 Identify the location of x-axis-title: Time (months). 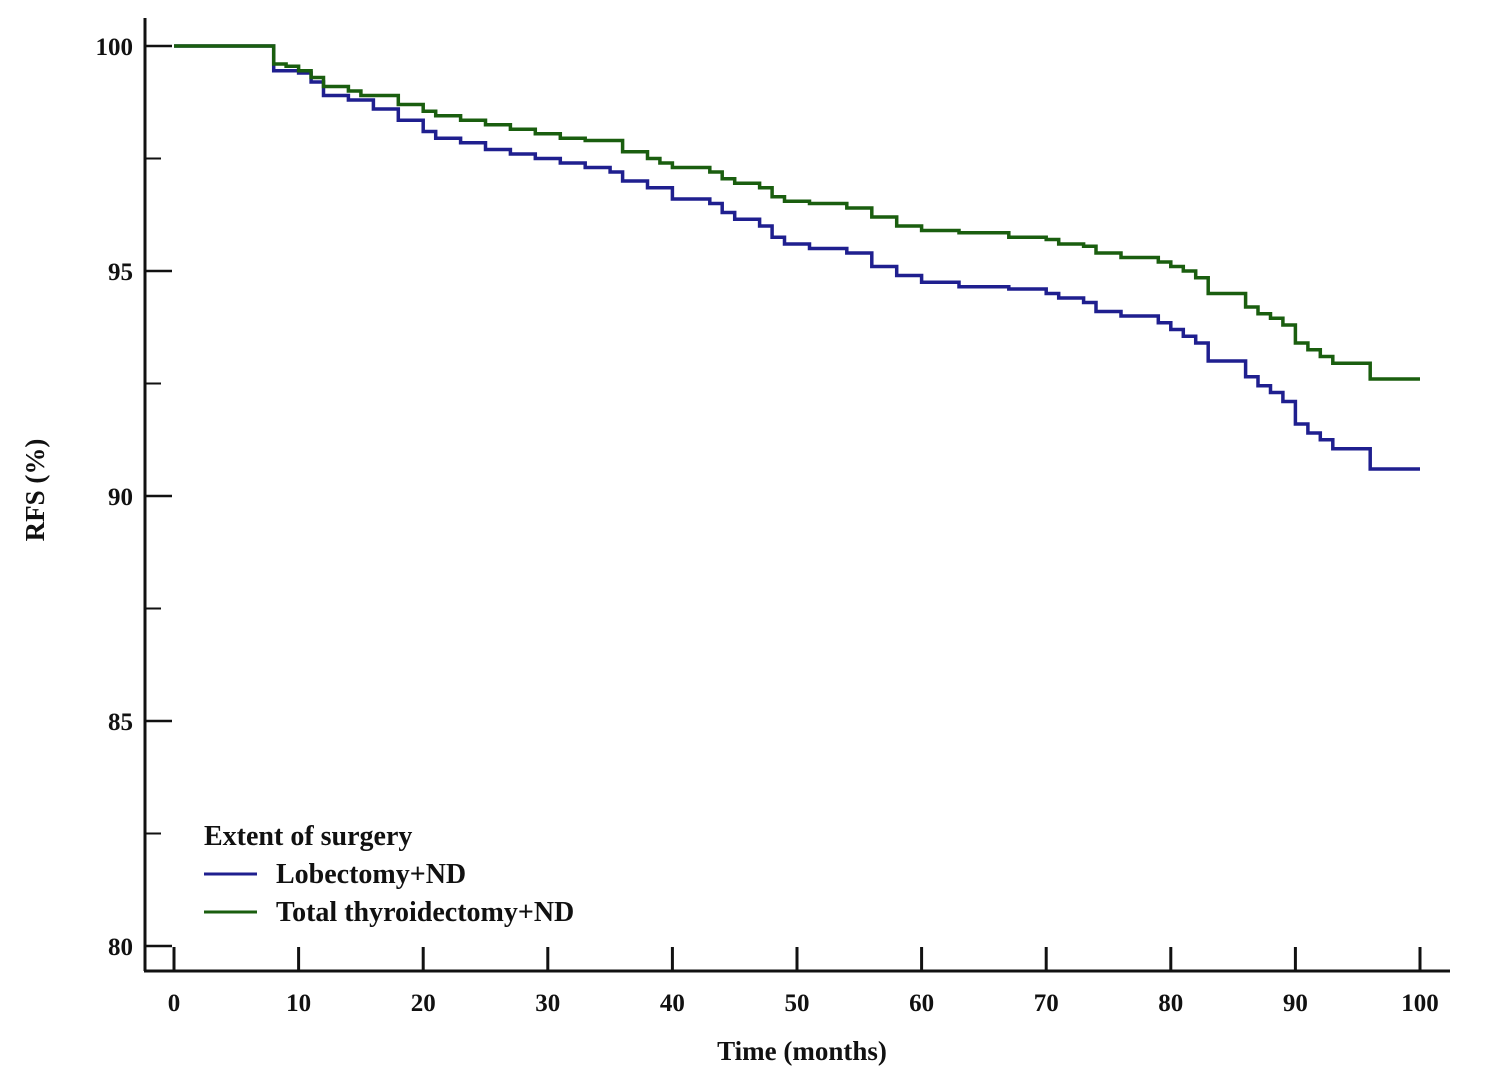
(802, 1051).